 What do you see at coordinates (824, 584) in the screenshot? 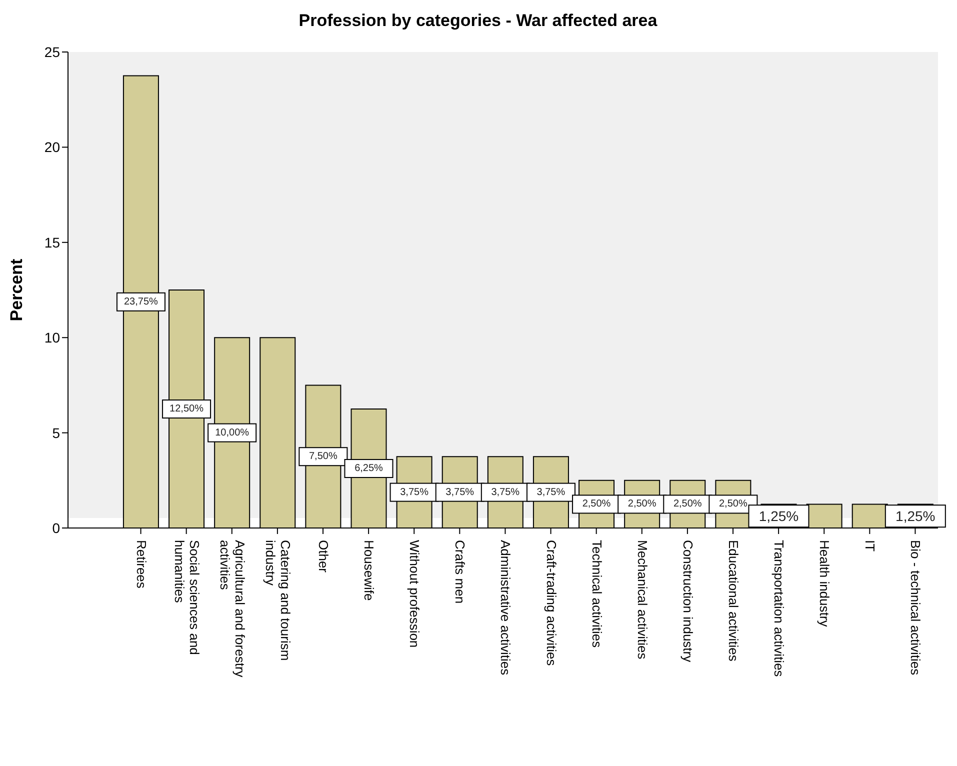
I see `x-tick-label: Health industry` at bounding box center [824, 584].